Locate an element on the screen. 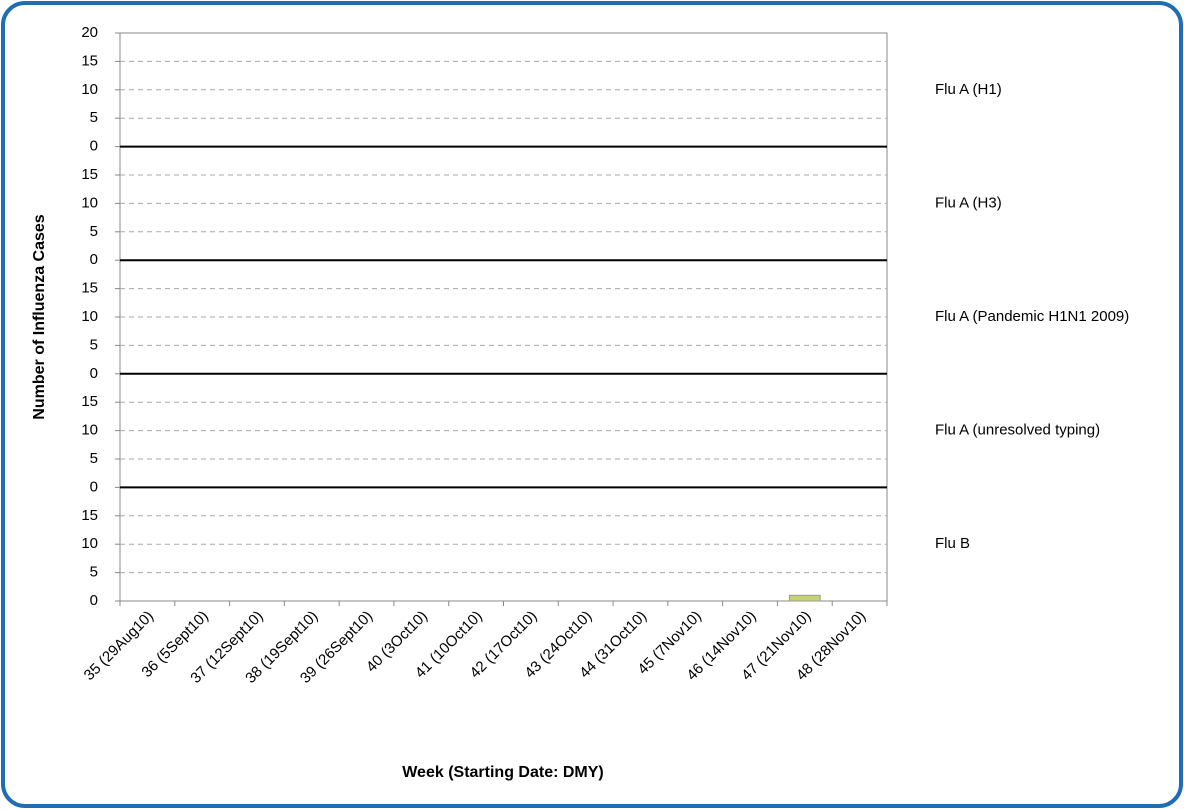 Image resolution: width=1184 pixels, height=809 pixels. y-axis-label: Number of Influenza Cases is located at coordinates (39, 316).